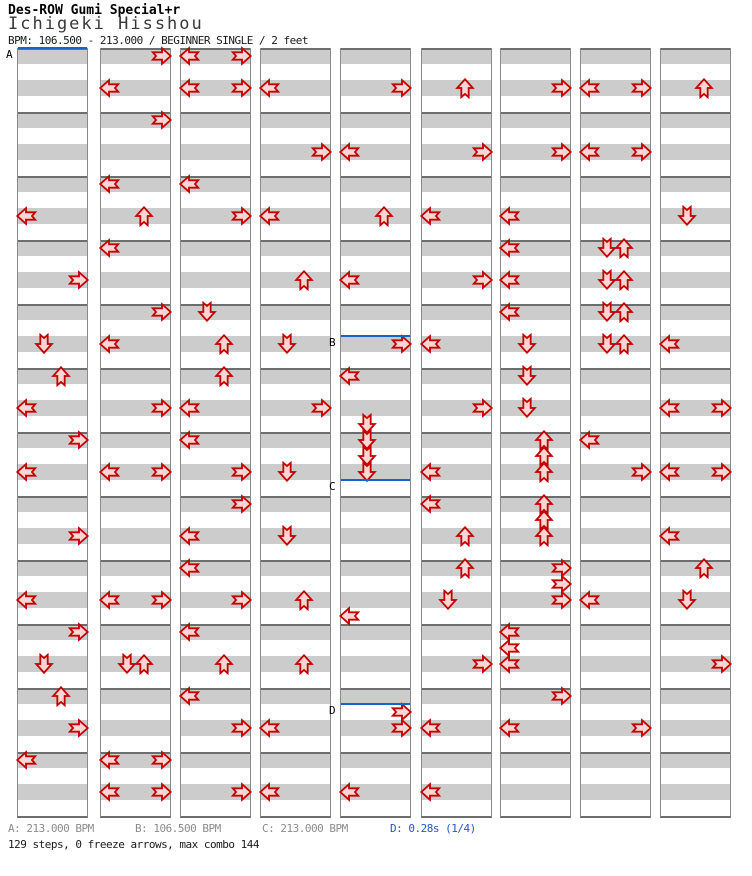 Image resolution: width=752 pixels, height=876 pixels. I want to click on tempo-marker-label: C, so click(332, 486).